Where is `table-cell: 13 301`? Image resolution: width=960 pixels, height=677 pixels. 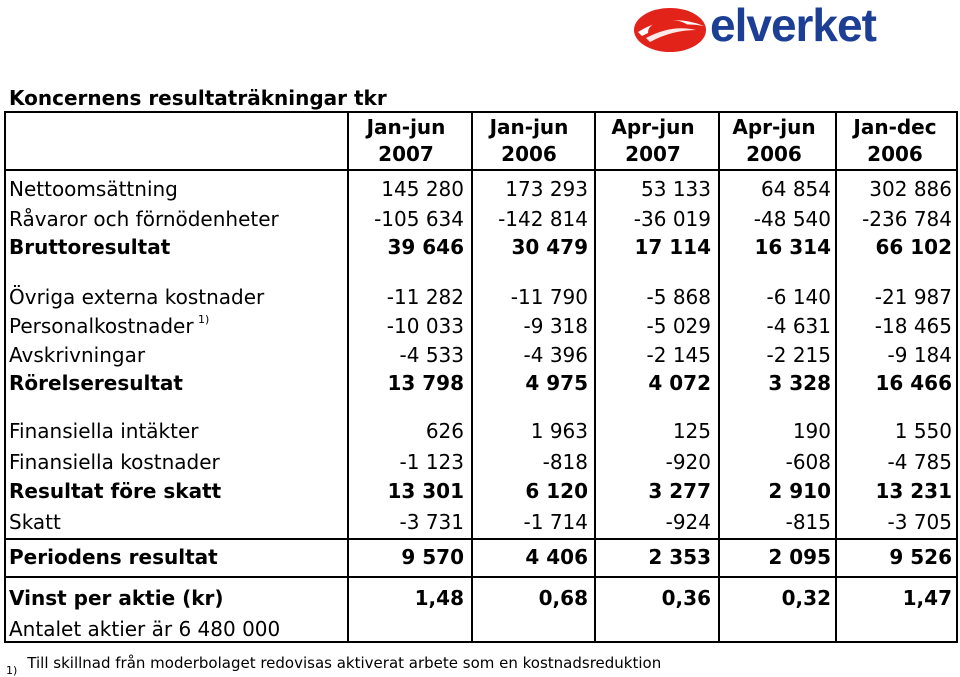 table-cell: 13 301 is located at coordinates (425, 491).